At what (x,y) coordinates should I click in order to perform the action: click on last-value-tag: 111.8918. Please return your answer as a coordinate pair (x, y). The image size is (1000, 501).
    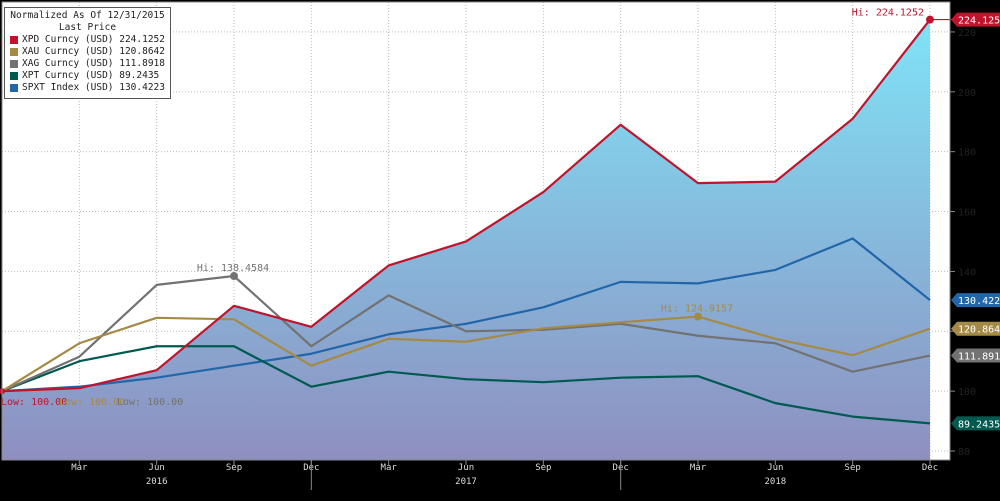
    Looking at the image, I should click on (975, 355).